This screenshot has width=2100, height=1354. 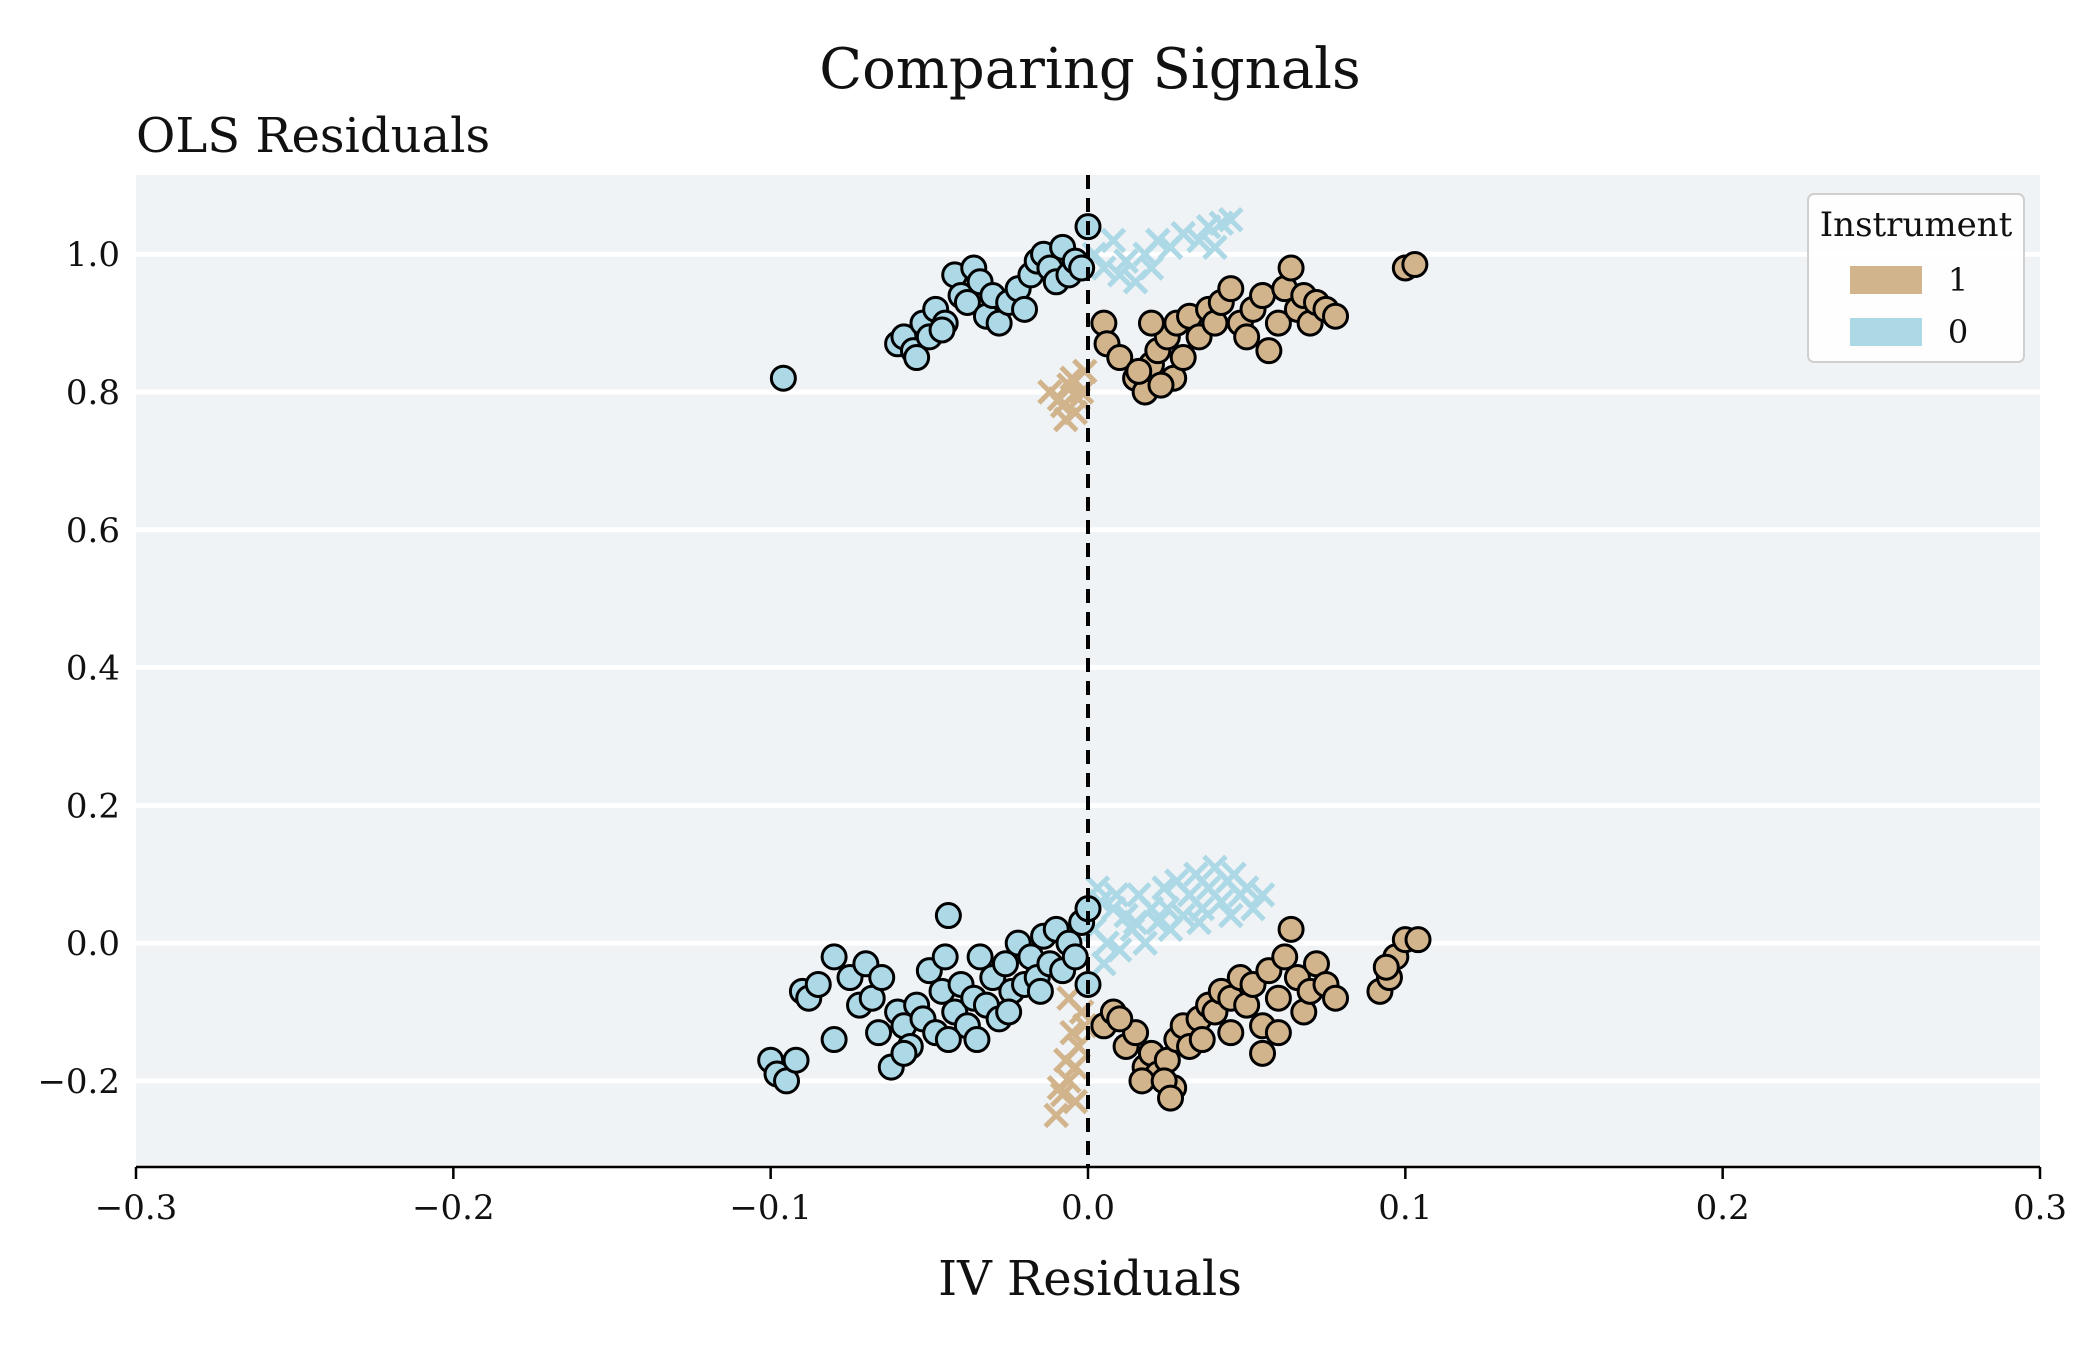 I want to click on legend-entries: 10, so click(x=1909, y=306).